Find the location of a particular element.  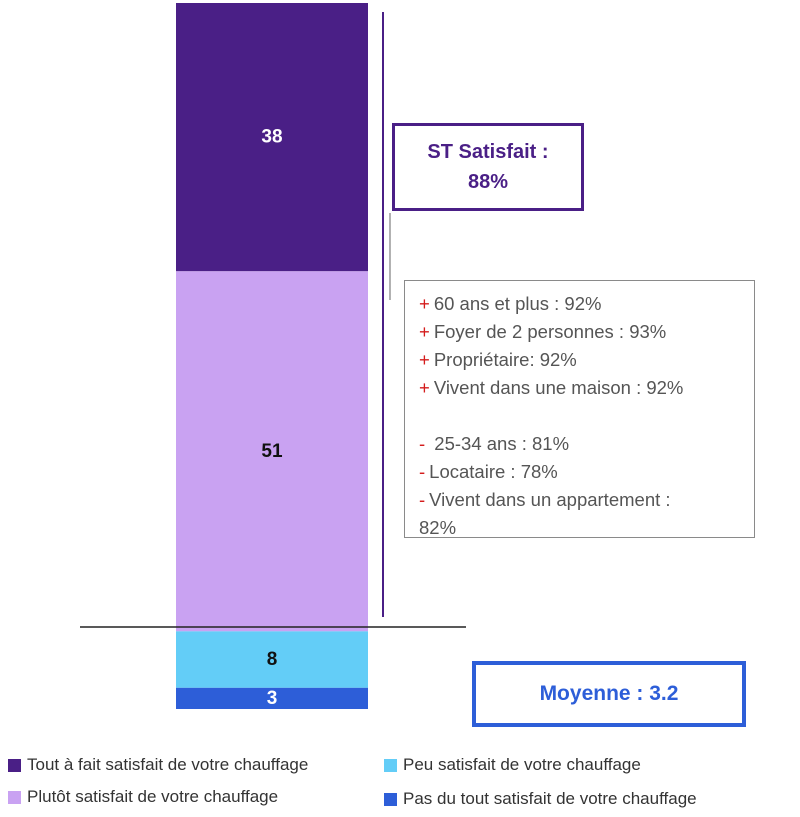

moyenne-box: Moyenne : 3.2 is located at coordinates (609, 694).